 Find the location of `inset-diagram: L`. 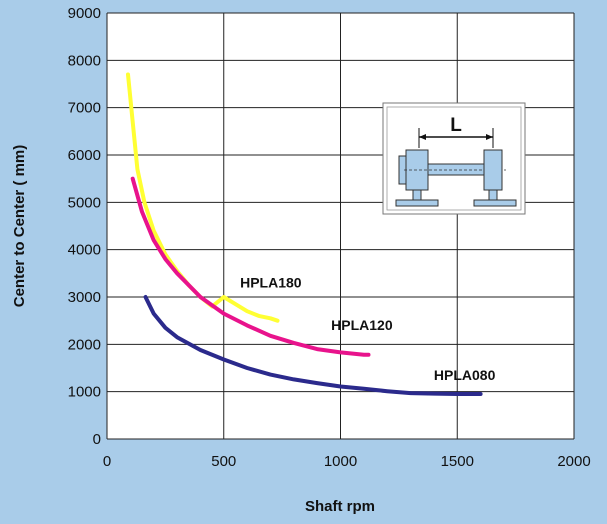

inset-diagram: L is located at coordinates (454, 158).